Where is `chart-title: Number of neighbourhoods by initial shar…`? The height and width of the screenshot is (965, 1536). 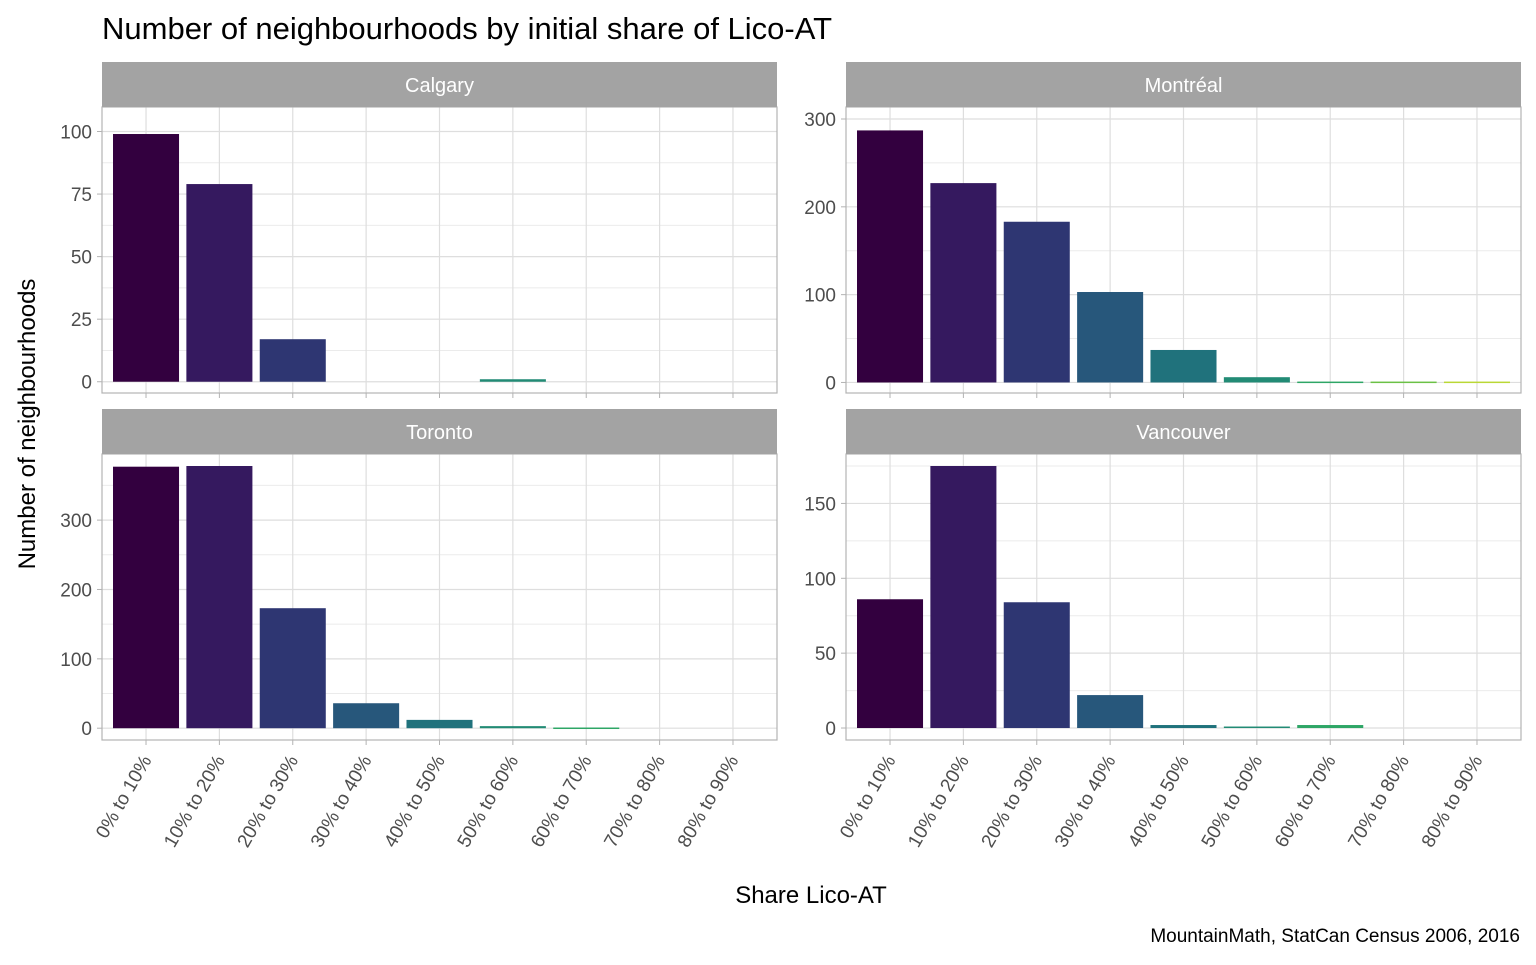 chart-title: Number of neighbourhoods by initial shar… is located at coordinates (467, 28).